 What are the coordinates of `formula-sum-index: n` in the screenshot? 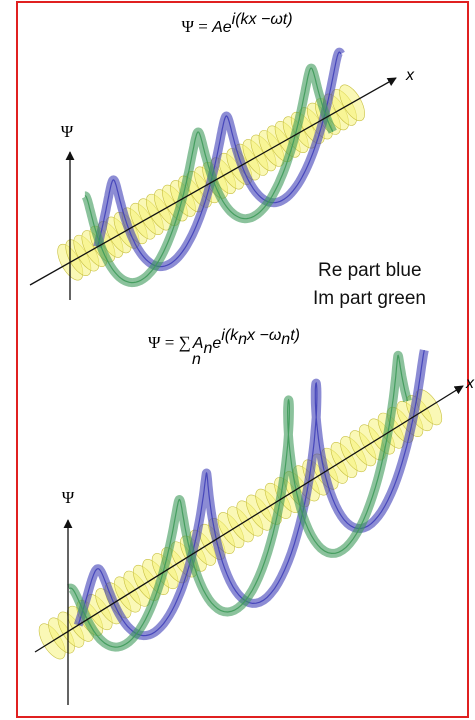 It's located at (196, 359).